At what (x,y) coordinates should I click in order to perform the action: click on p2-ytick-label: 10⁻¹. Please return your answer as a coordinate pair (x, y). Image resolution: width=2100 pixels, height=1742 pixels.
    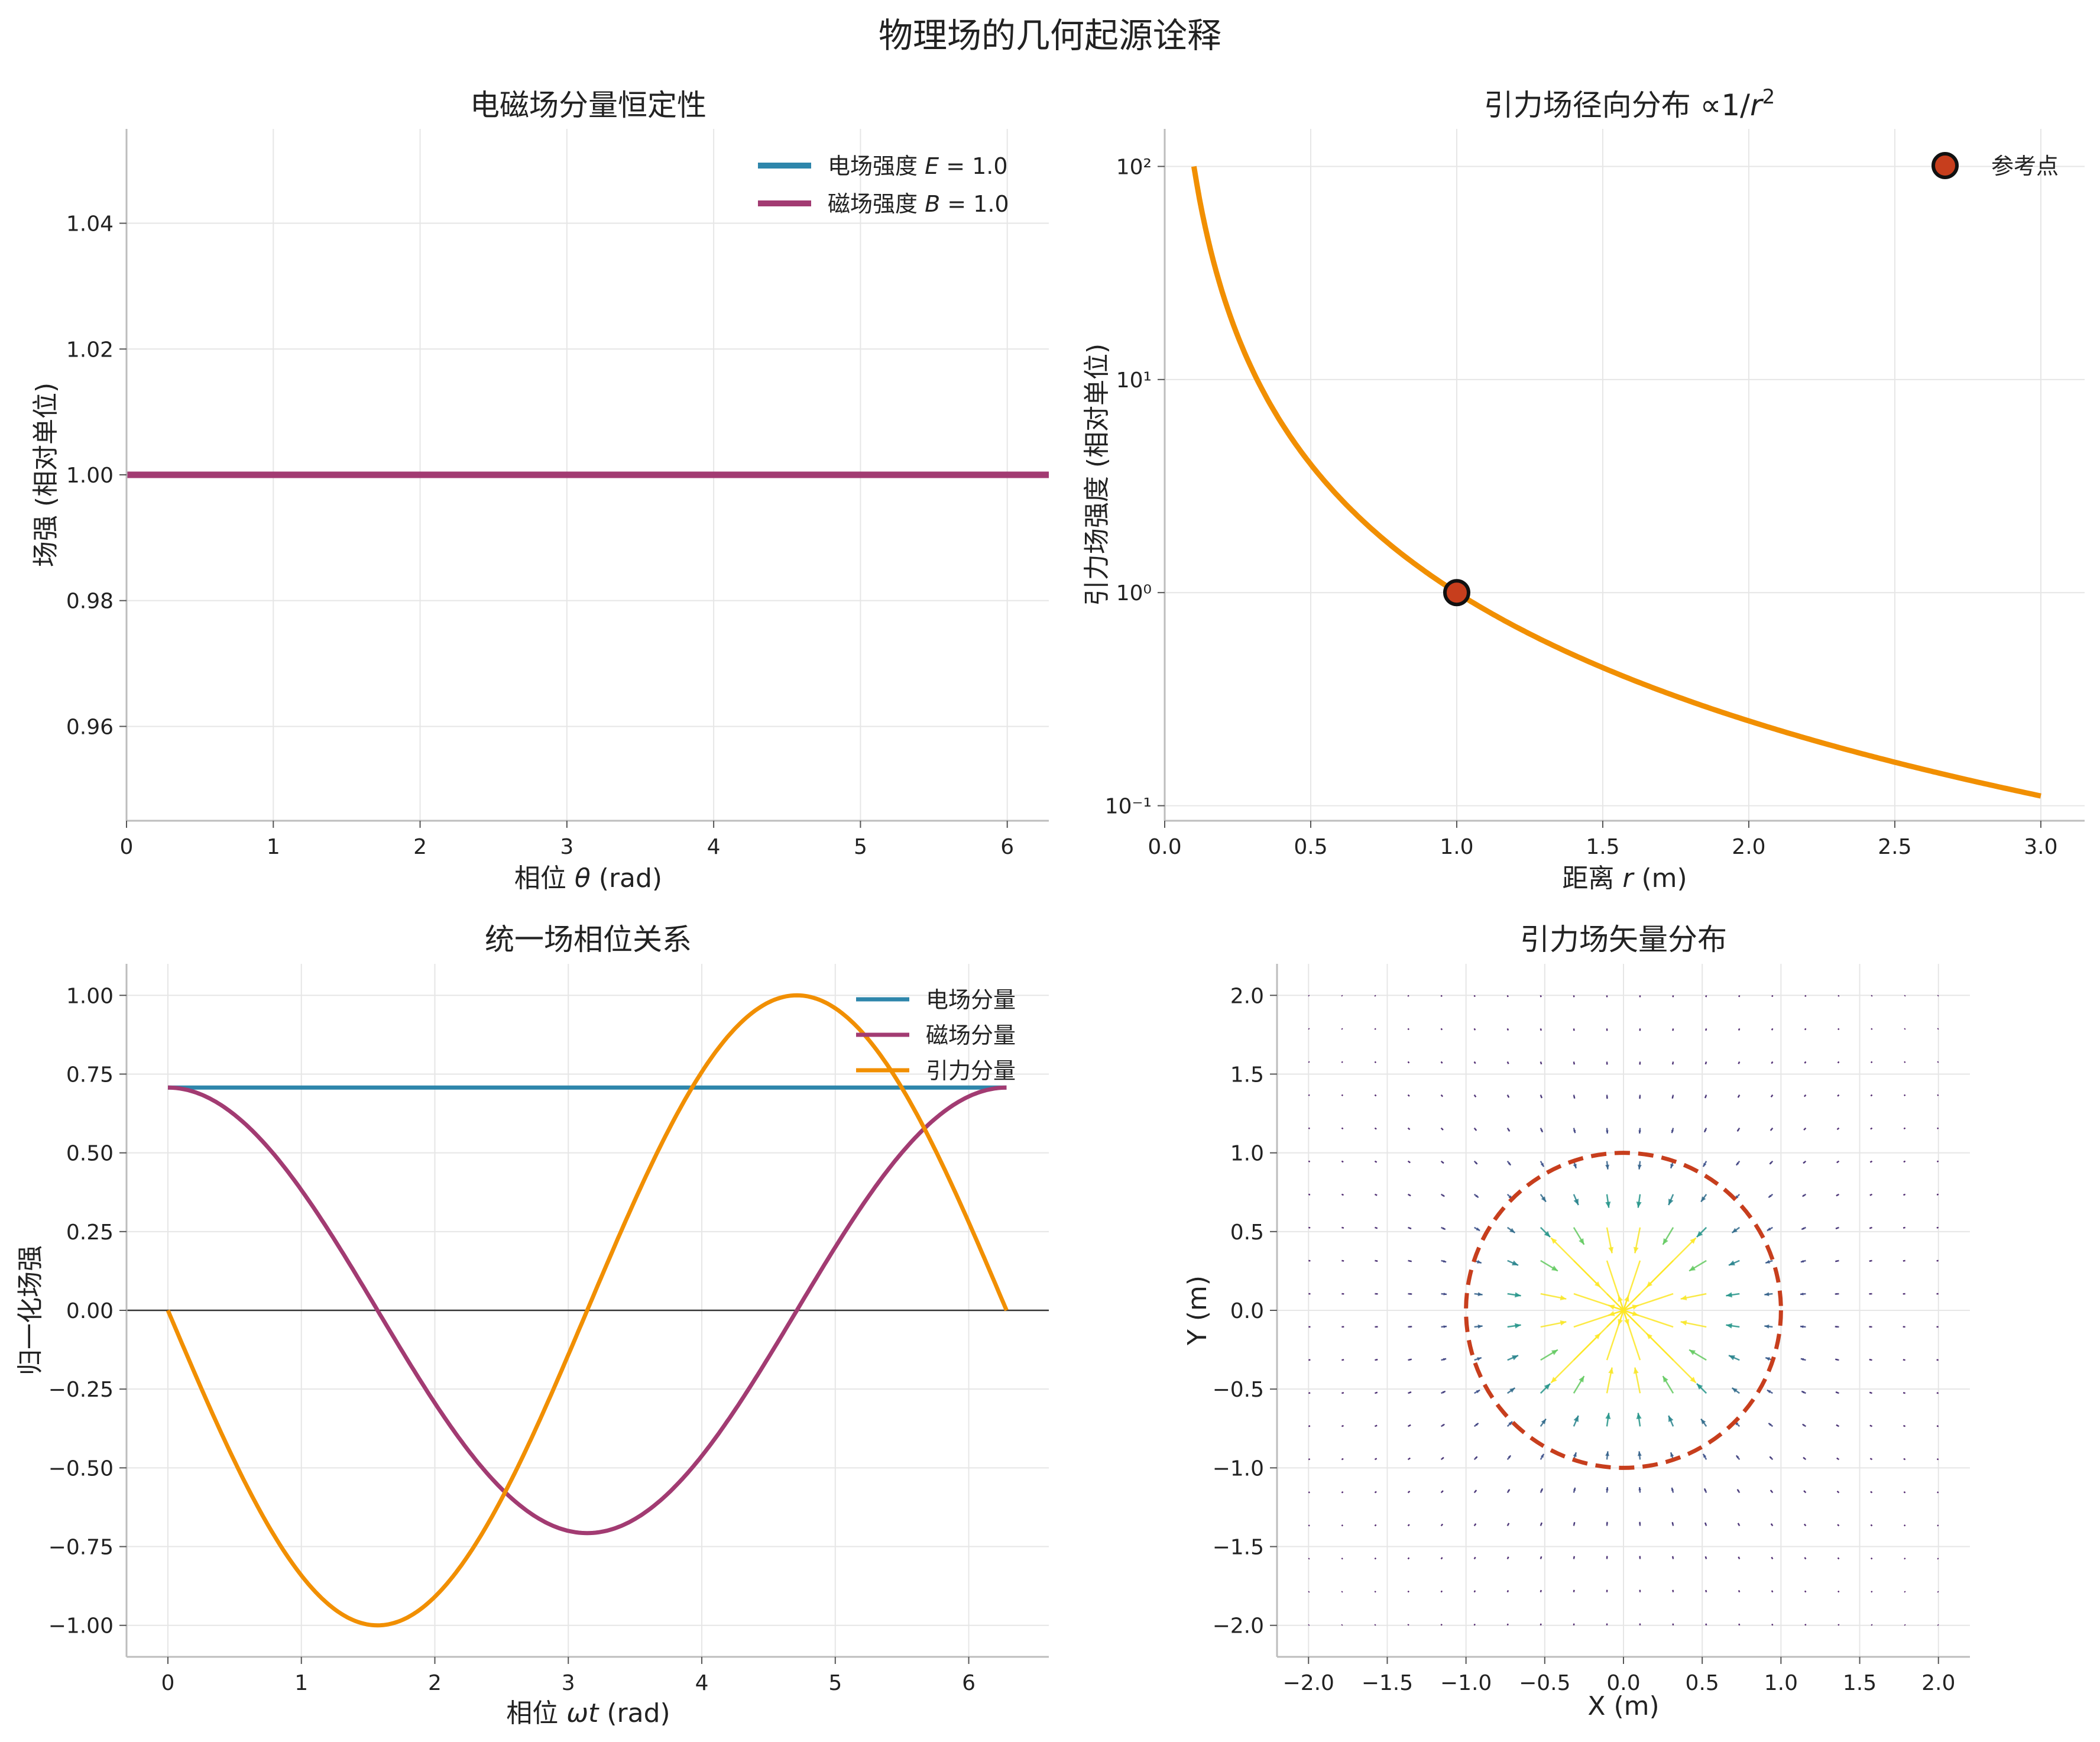
    Looking at the image, I should click on (1128, 807).